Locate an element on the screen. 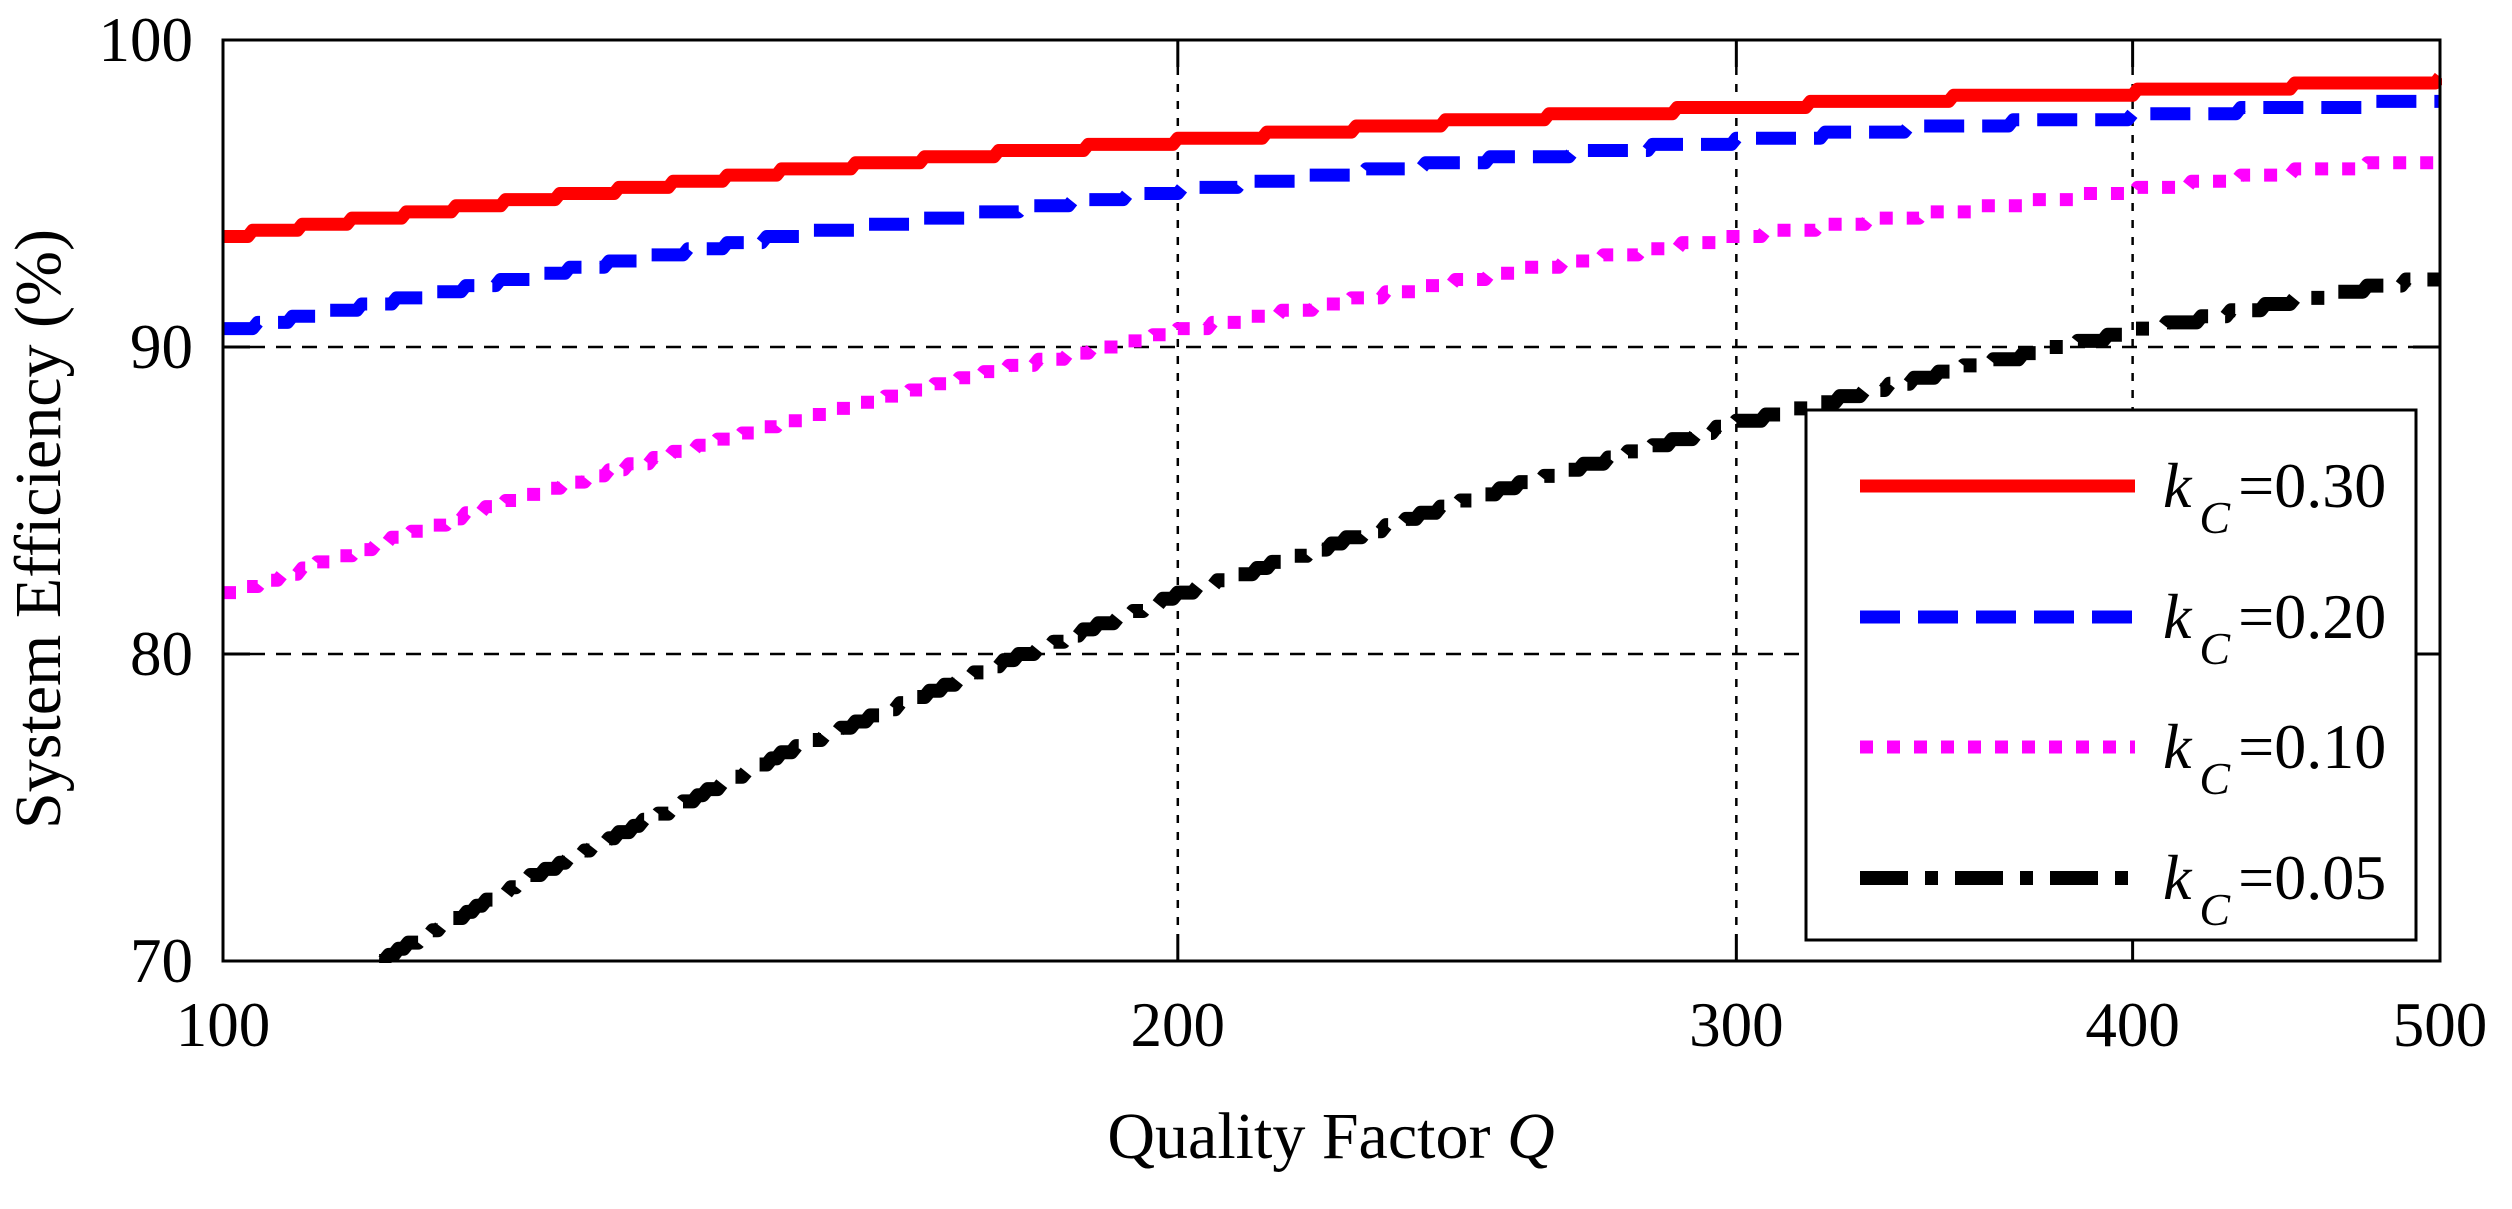 Image resolution: width=2512 pixels, height=1209 pixels. x-tick-label-300: 300 is located at coordinates (1736, 1025).